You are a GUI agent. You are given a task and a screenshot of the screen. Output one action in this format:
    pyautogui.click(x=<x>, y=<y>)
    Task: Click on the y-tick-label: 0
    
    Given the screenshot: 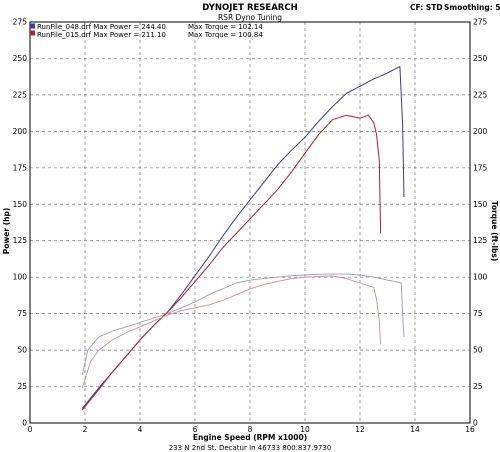 What is the action you would take?
    pyautogui.click(x=24, y=423)
    